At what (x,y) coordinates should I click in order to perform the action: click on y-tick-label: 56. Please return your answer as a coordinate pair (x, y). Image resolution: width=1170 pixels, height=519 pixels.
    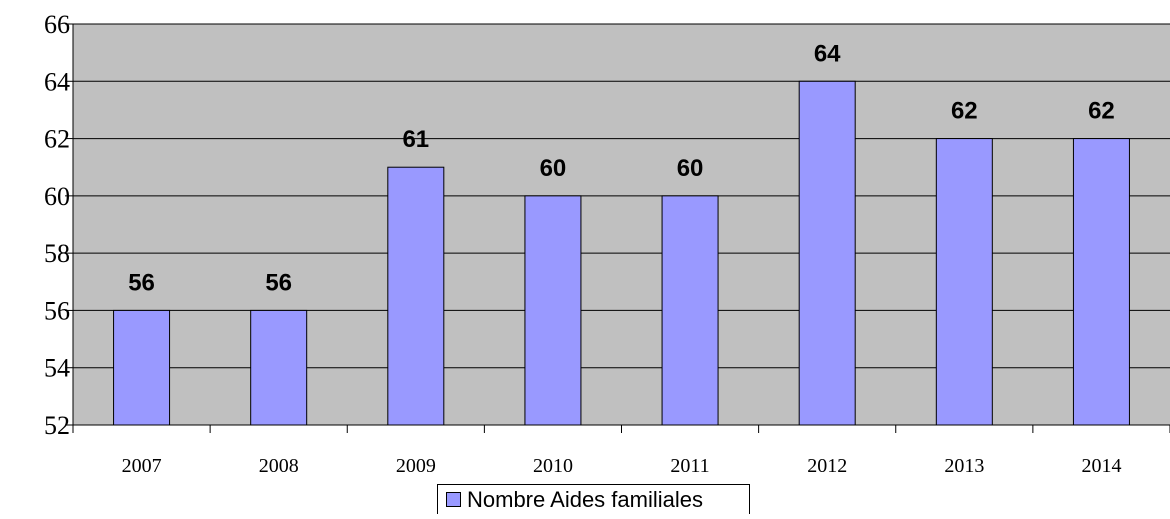
    Looking at the image, I should click on (57, 310).